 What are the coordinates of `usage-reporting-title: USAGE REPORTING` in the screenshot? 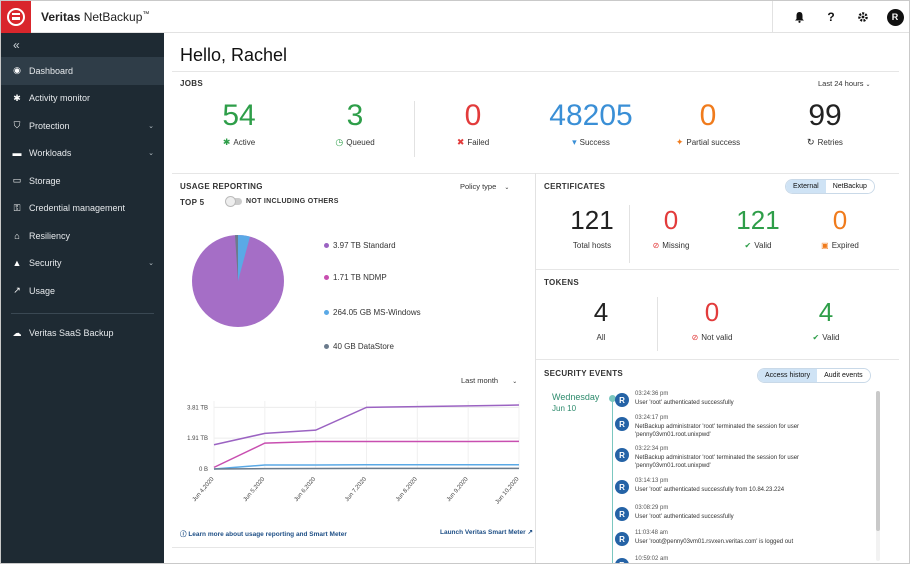 It's located at (221, 186).